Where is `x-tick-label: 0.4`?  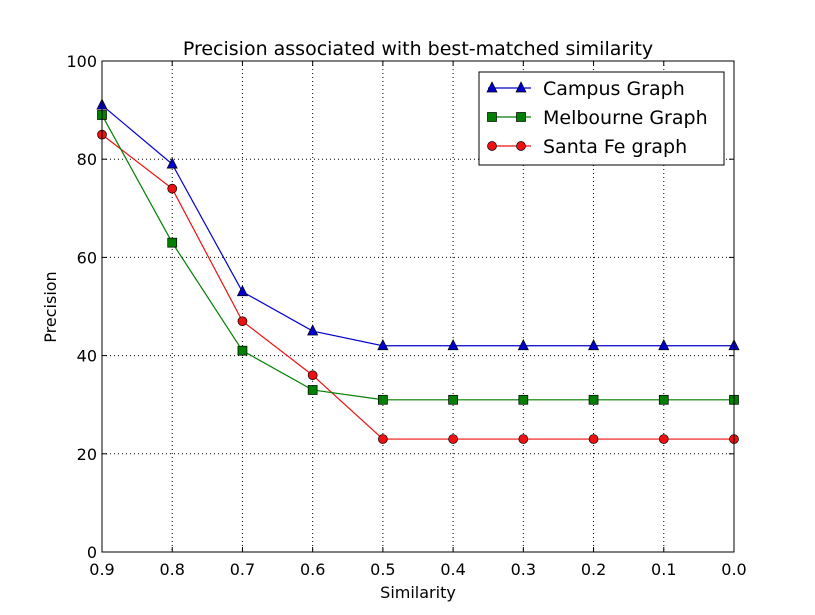
x-tick-label: 0.4 is located at coordinates (452, 569).